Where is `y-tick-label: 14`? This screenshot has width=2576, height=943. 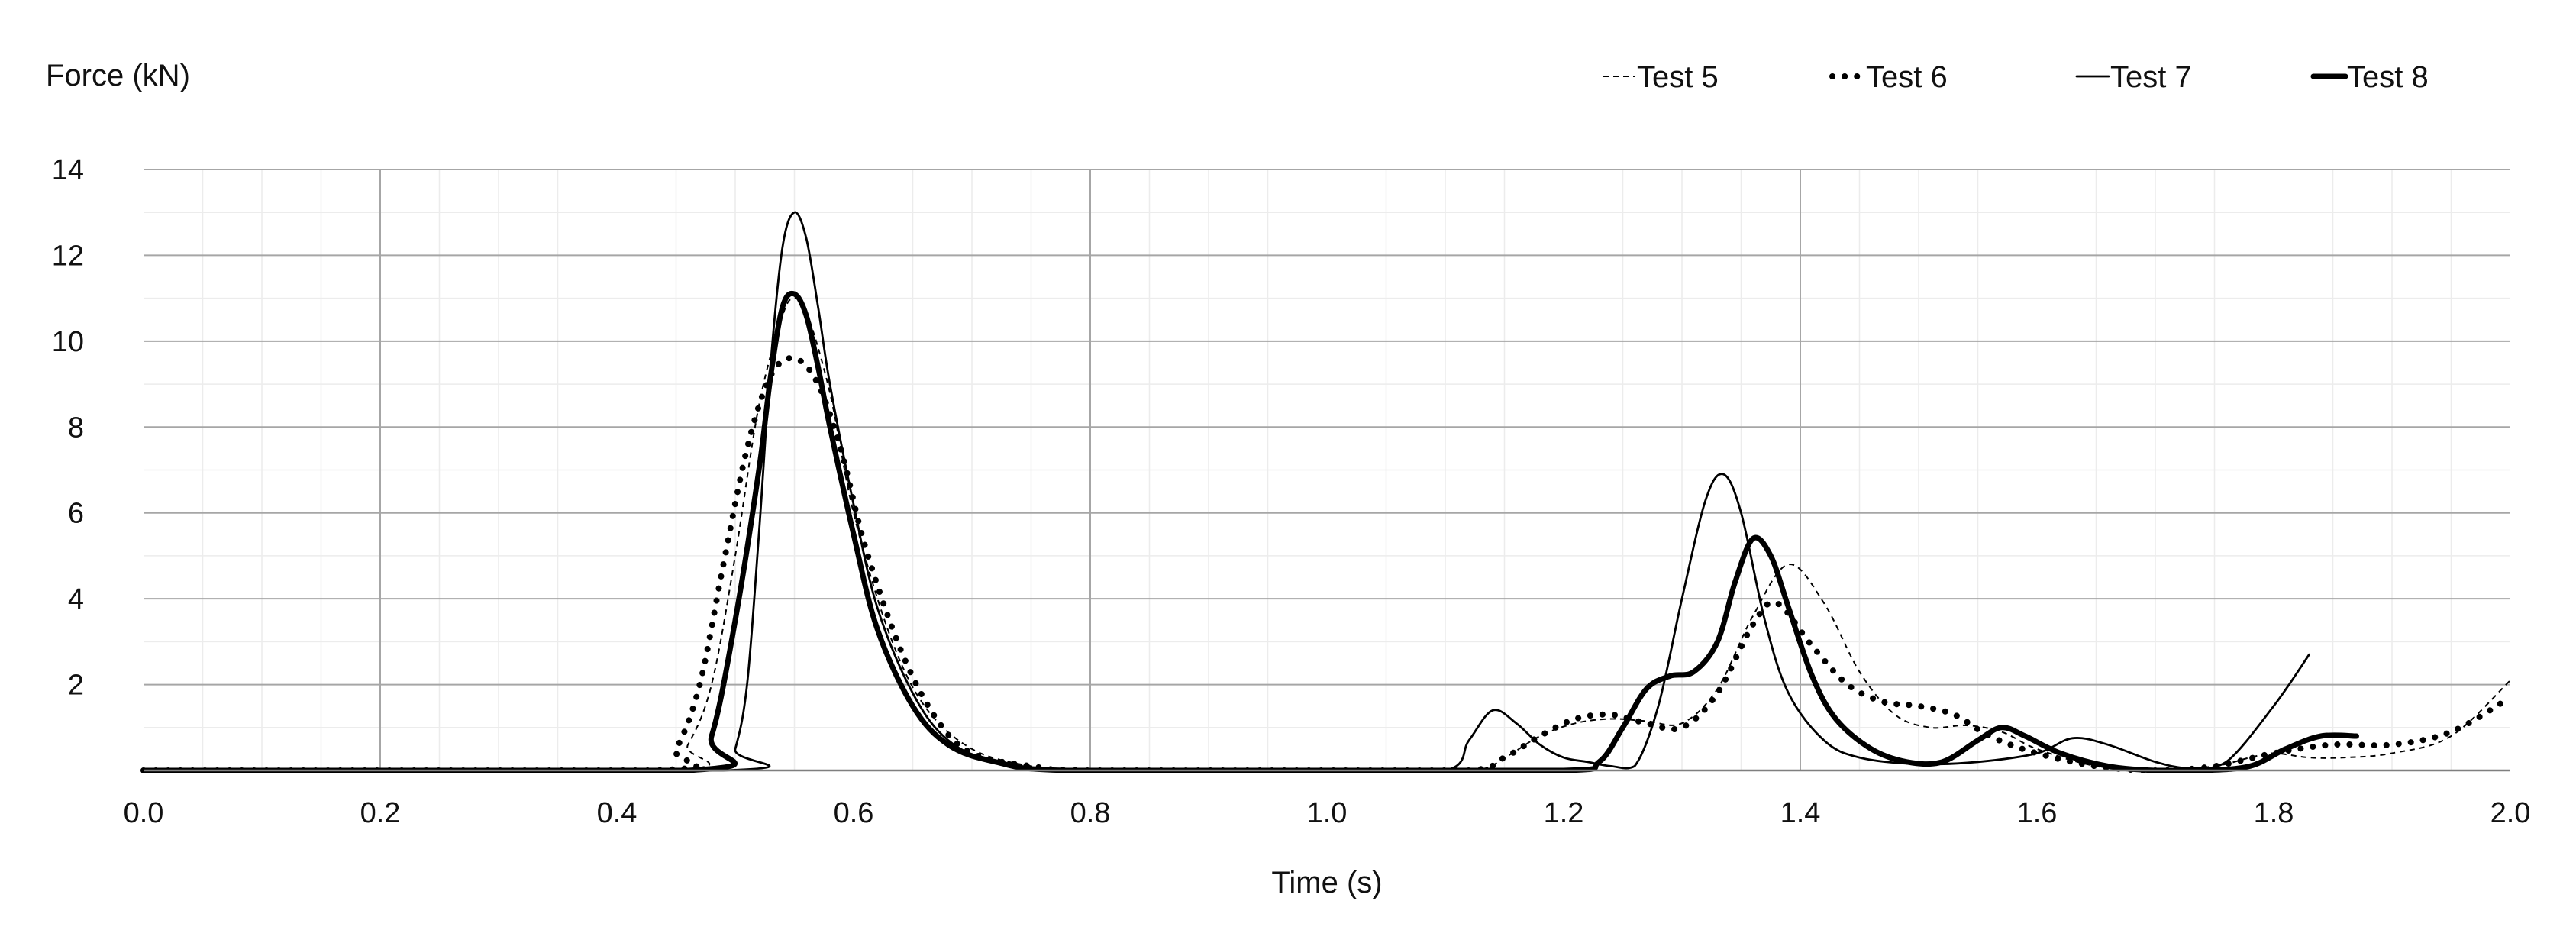
y-tick-label: 14 is located at coordinates (68, 170).